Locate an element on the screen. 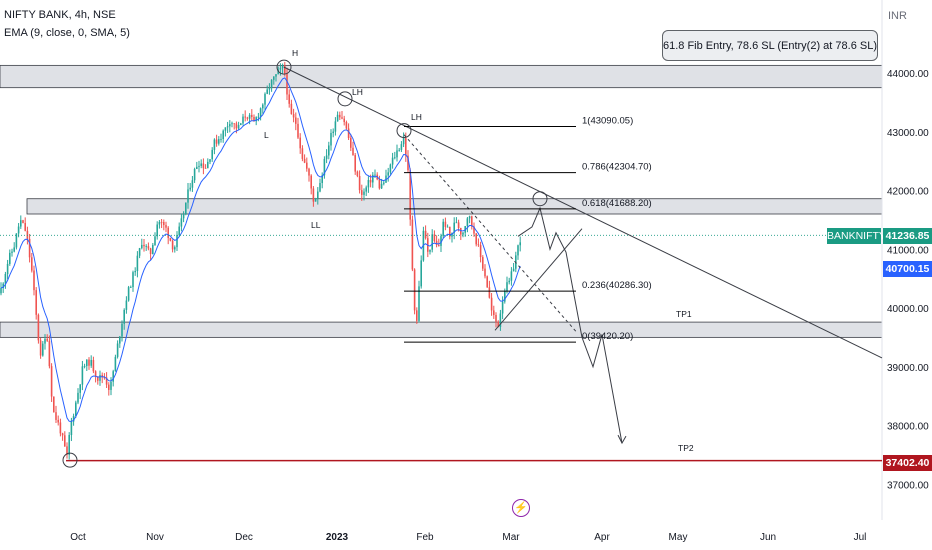 The width and height of the screenshot is (932, 550). time-tick-label: Oct is located at coordinates (78, 537).